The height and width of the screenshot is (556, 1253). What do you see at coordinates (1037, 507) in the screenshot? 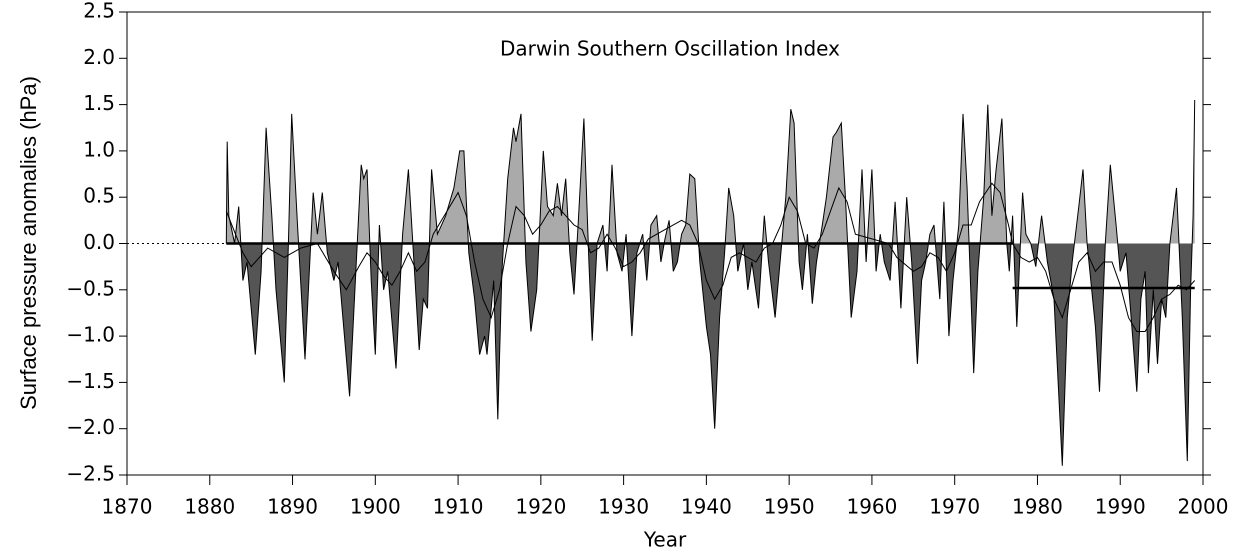
I see `x-tick-label: 1980` at bounding box center [1037, 507].